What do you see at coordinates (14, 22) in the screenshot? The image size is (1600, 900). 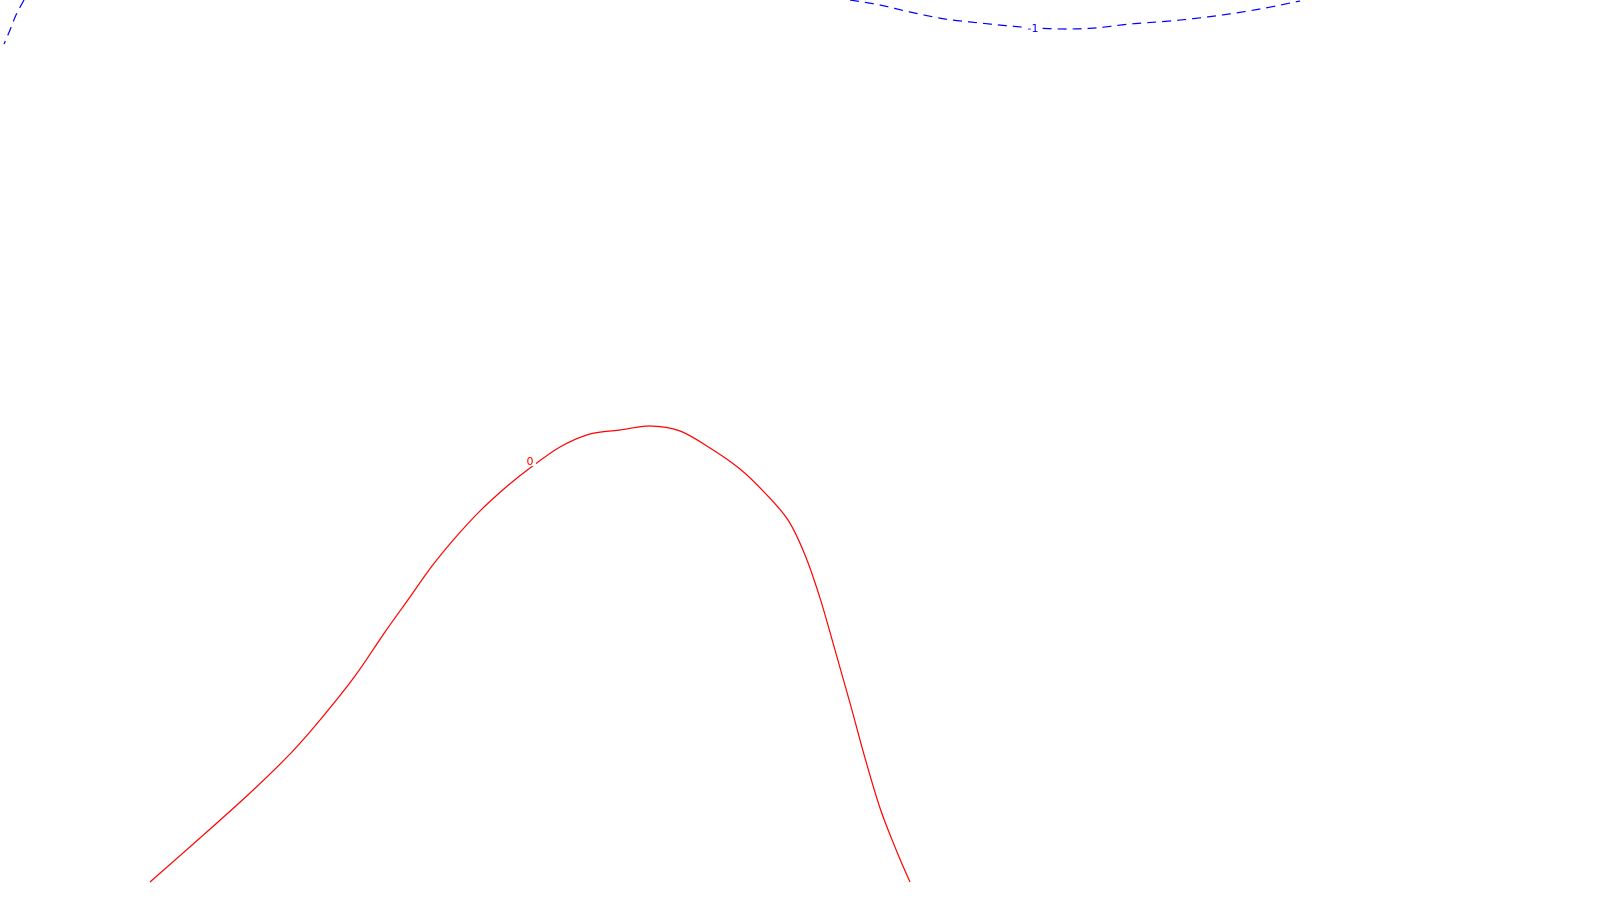 I see `contour-level-neg1-left` at bounding box center [14, 22].